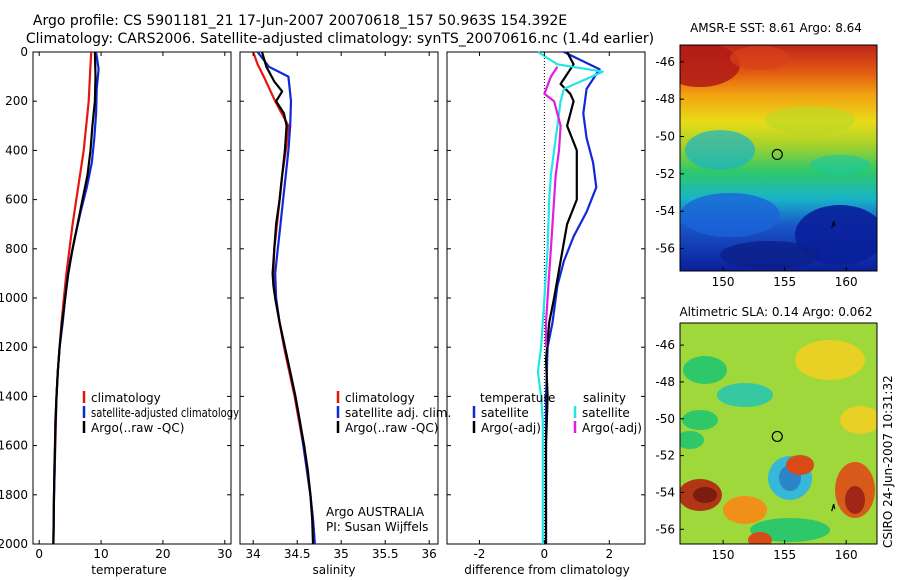 This screenshot has height=580, width=900. I want to click on sst-lat-tick-label: -48, so click(665, 99).